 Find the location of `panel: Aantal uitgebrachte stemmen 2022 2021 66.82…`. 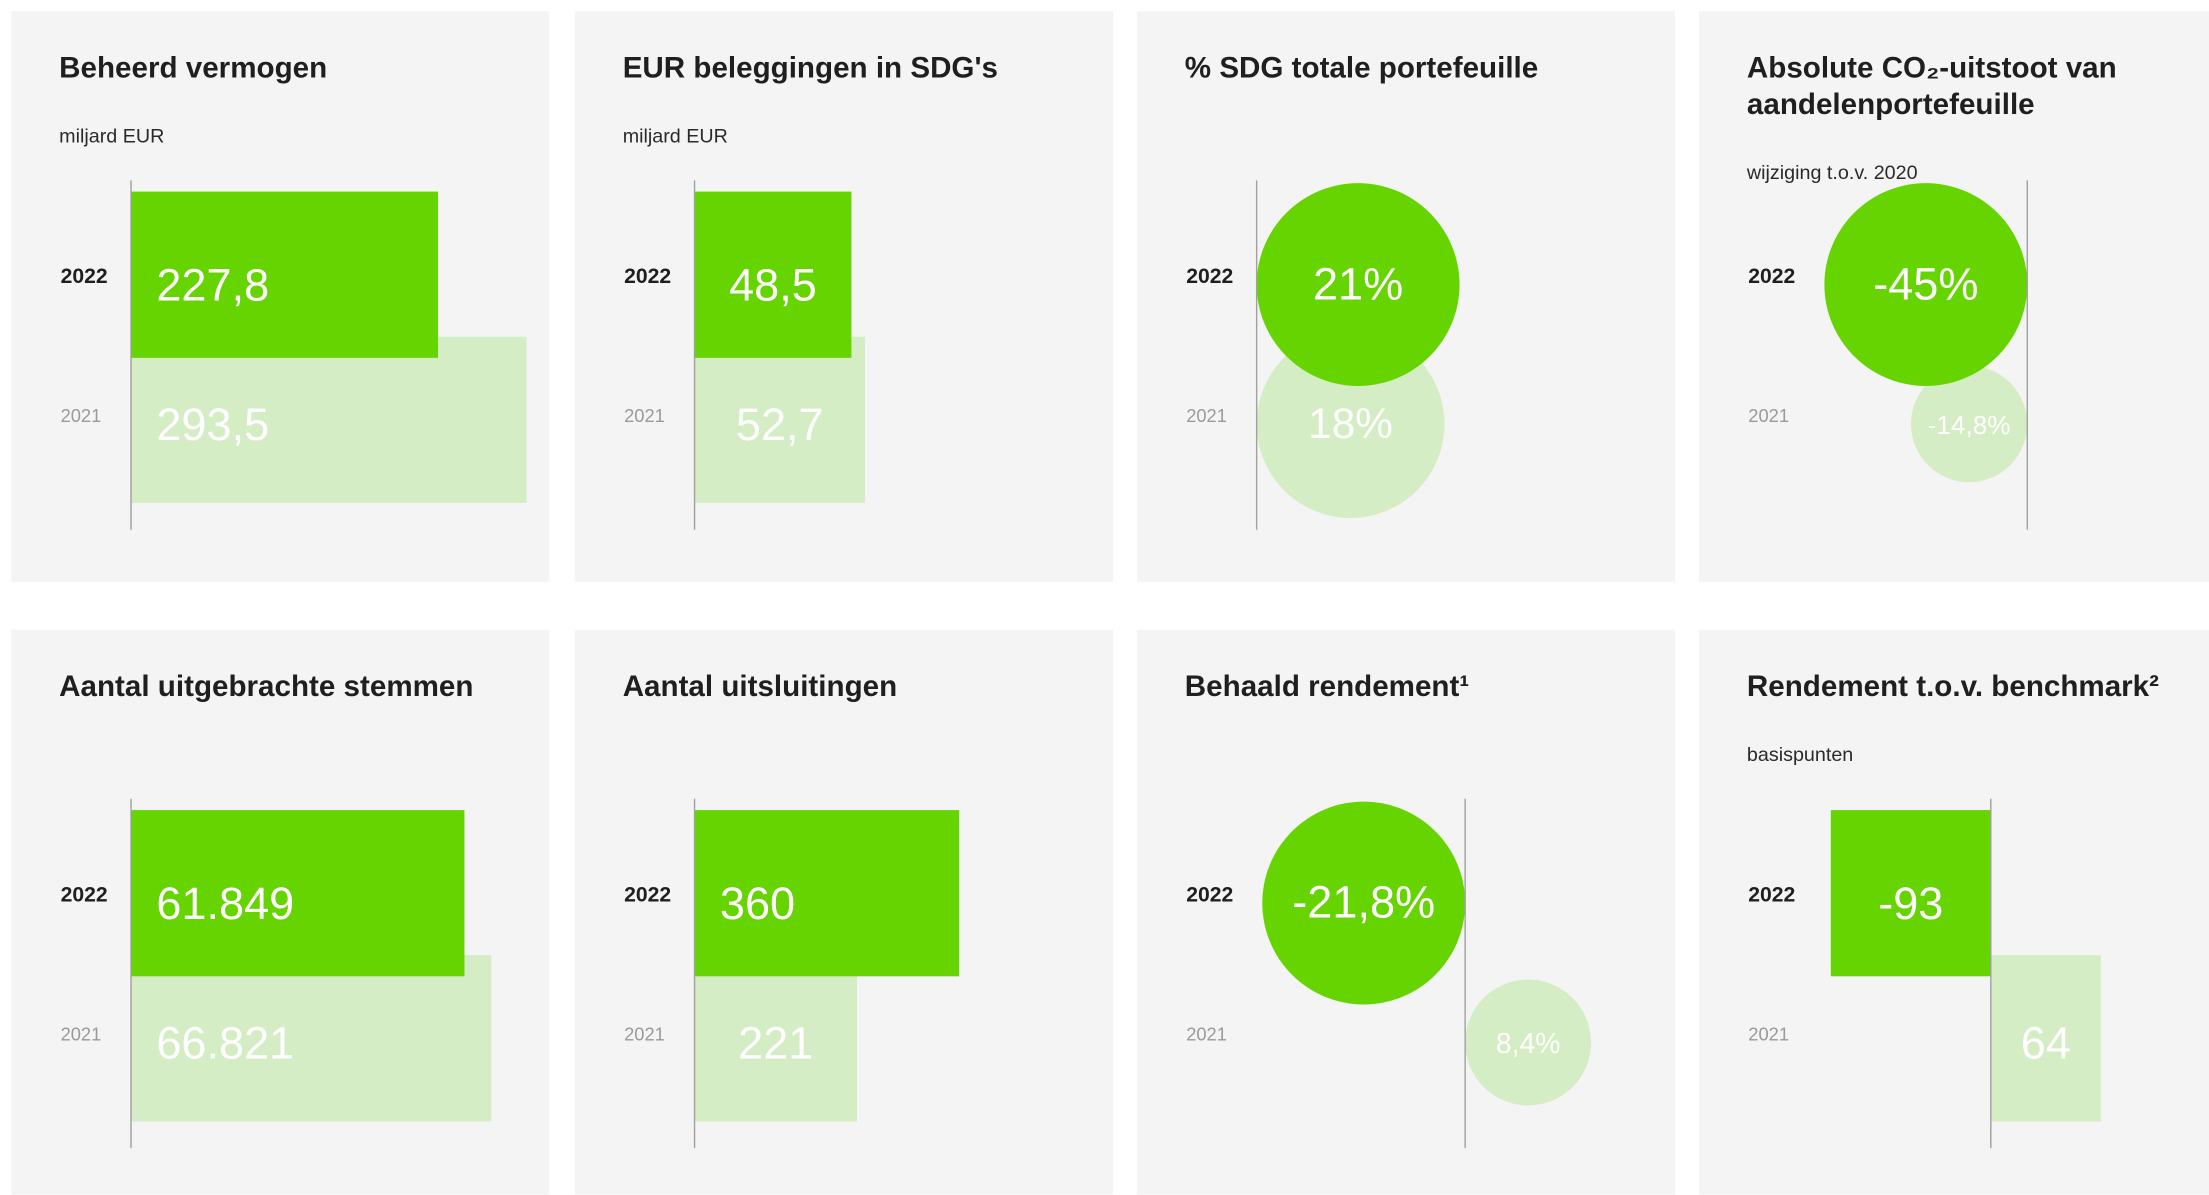

panel: Aantal uitgebrachte stemmen 2022 2021 66.82… is located at coordinates (280, 912).